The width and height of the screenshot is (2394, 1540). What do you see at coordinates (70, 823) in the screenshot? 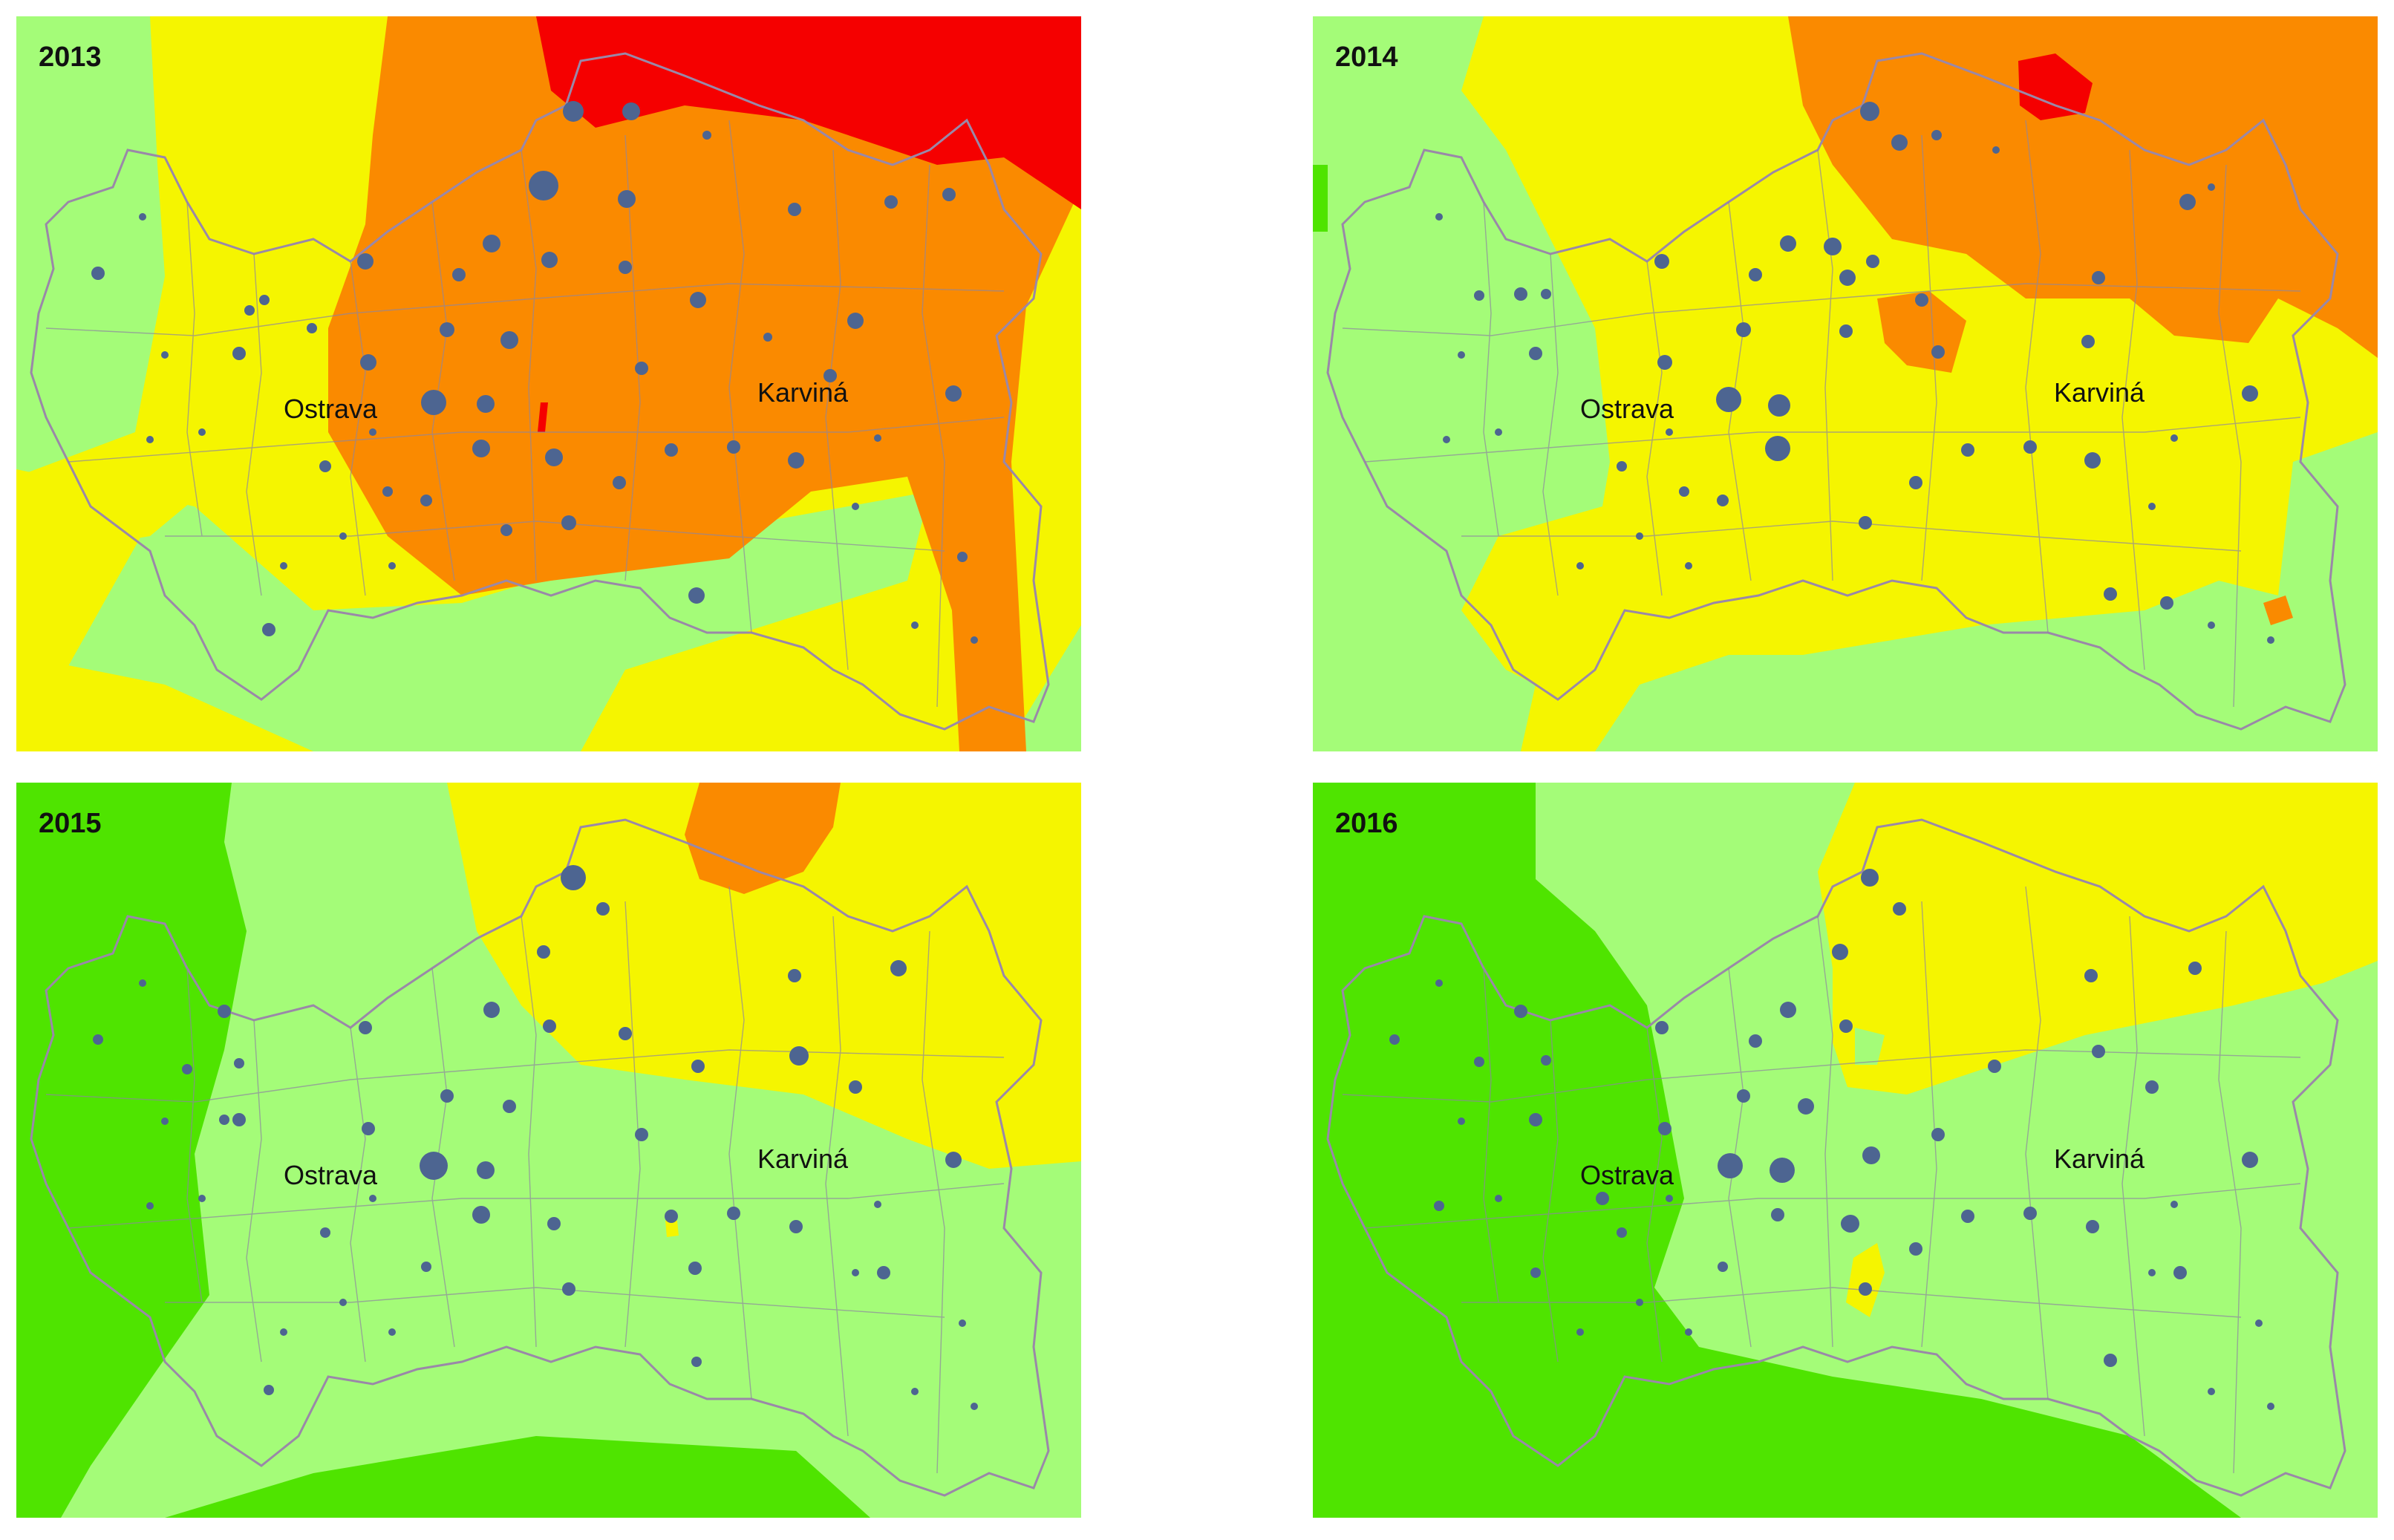
I see `year-label: 2015` at bounding box center [70, 823].